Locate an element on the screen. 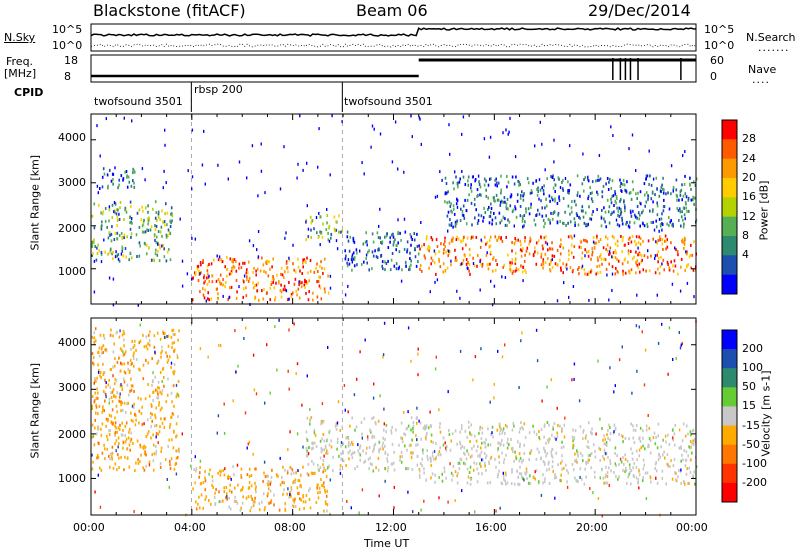 The width and height of the screenshot is (800, 554). velocity-colorbar-label: Velocity [m s-1] is located at coordinates (766, 413).